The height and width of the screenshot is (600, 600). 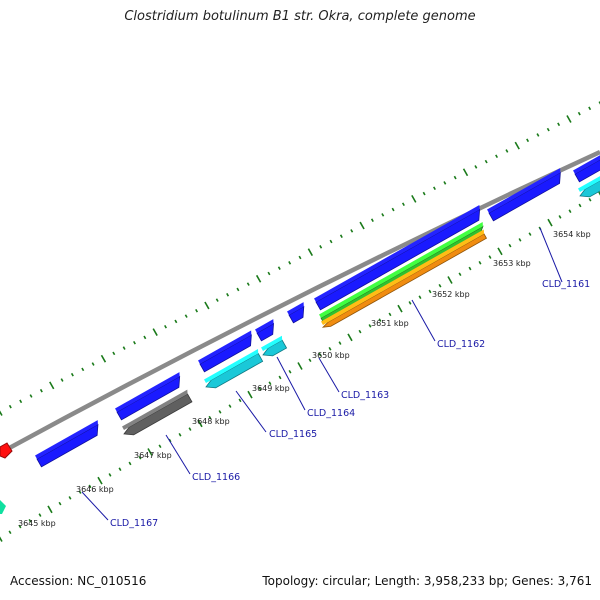 What do you see at coordinates (451, 294) in the screenshot?
I see `kbp-label: 3652 kbp` at bounding box center [451, 294].